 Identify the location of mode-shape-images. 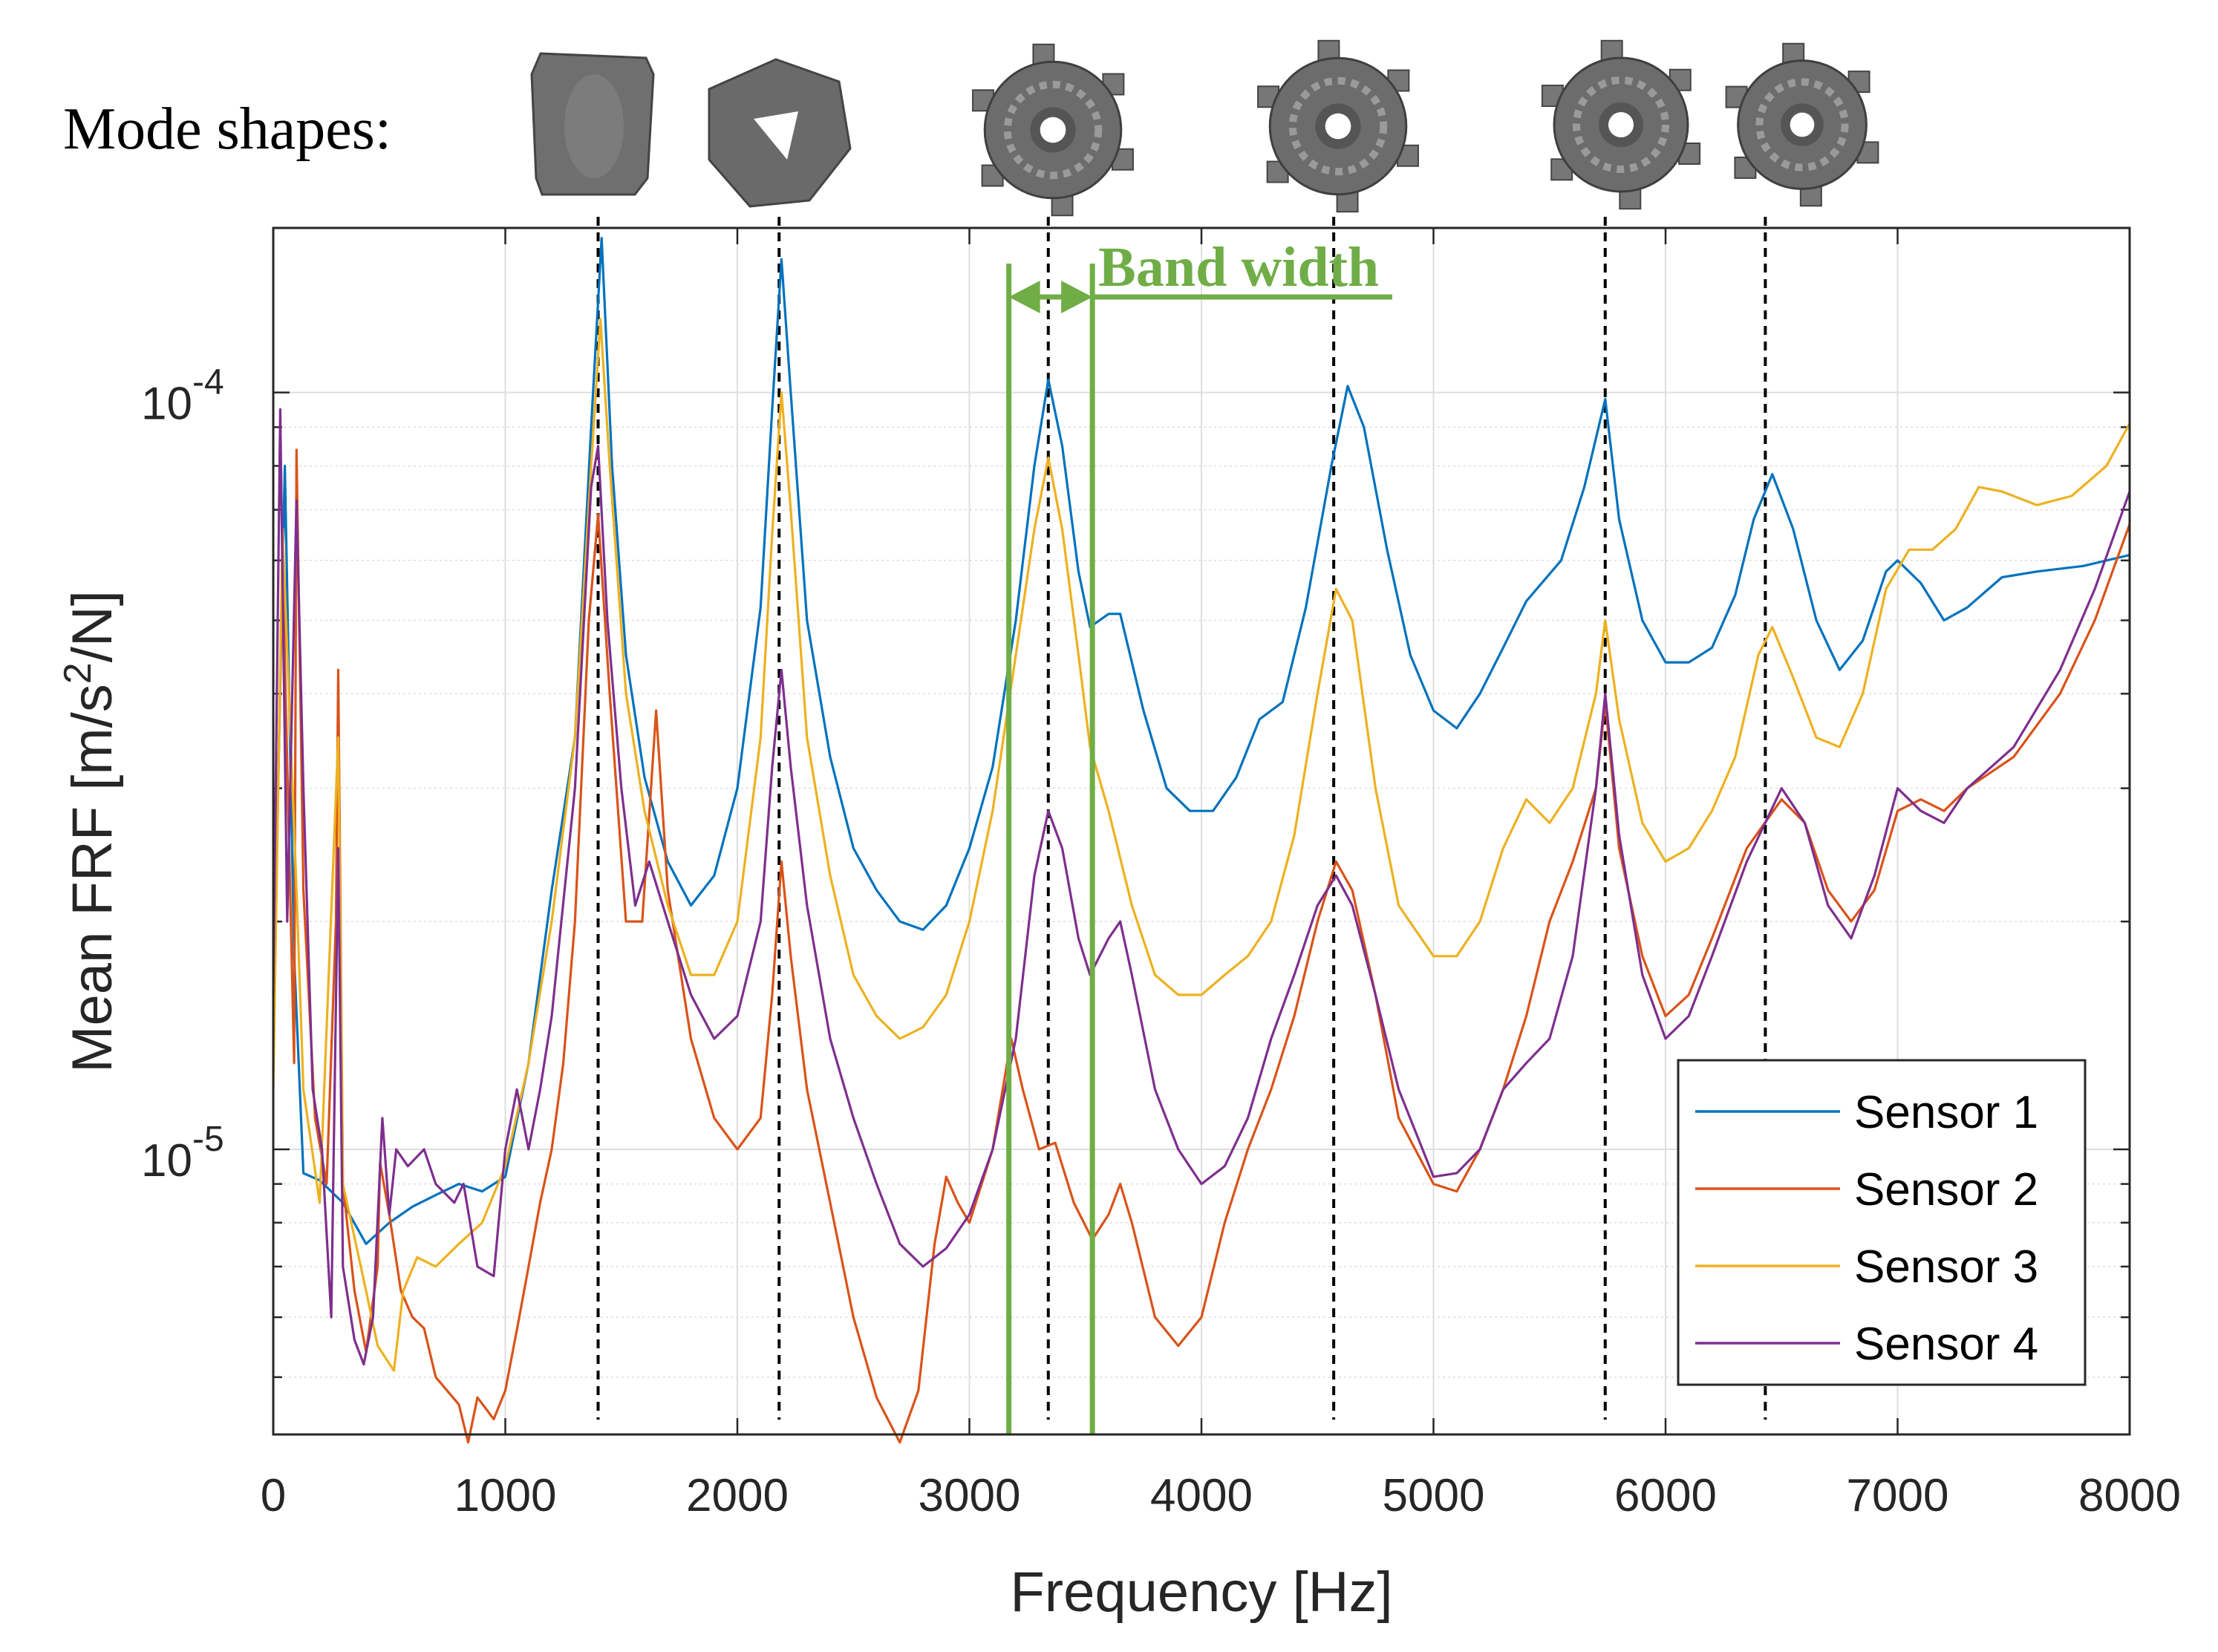
(1204, 128).